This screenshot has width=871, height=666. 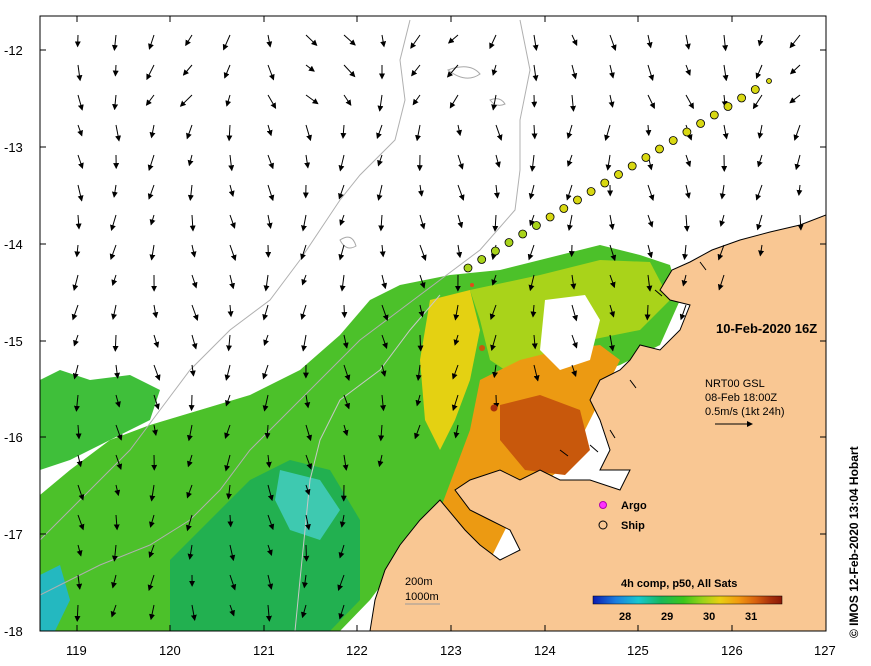 I want to click on ship-legend-label: Ship, so click(x=633, y=526).